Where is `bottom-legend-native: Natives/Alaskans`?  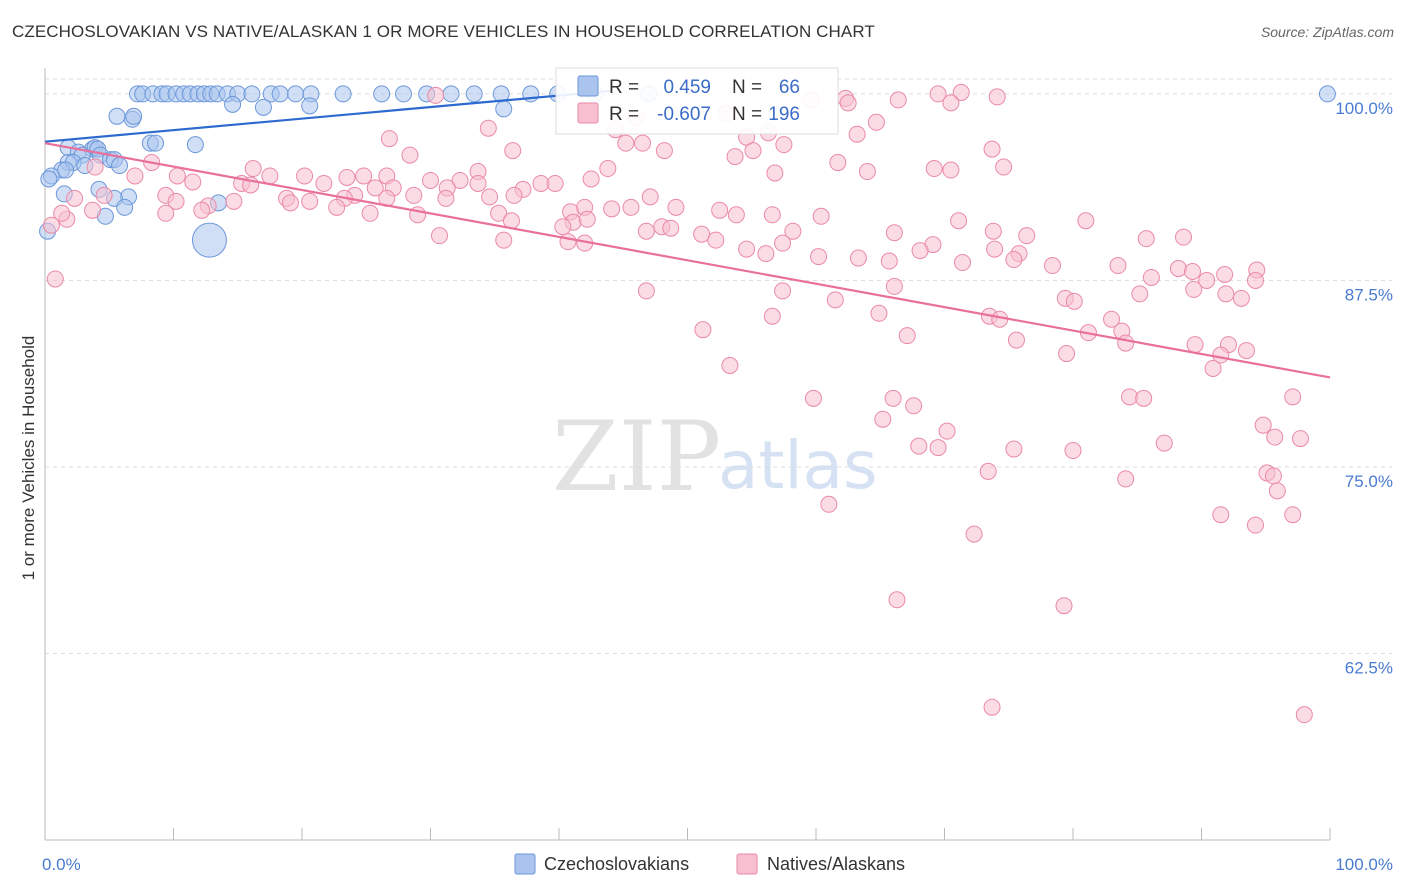 bottom-legend-native: Natives/Alaskans is located at coordinates (836, 864).